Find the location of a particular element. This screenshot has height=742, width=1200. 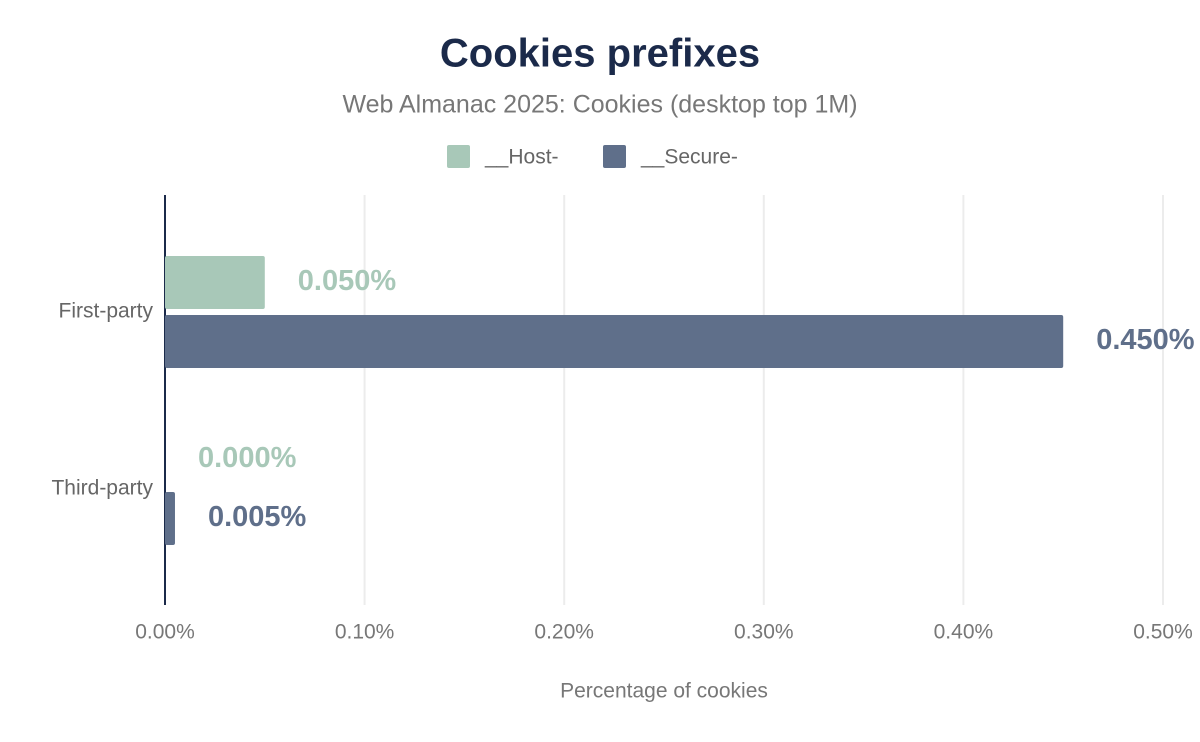

data-label: 0.000% is located at coordinates (247, 458).